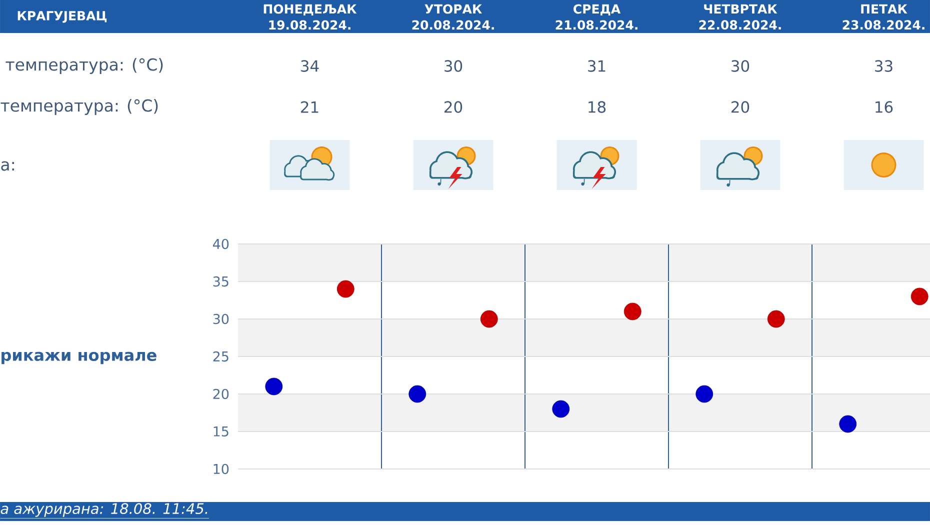 This screenshot has width=930, height=525. Describe the element at coordinates (220, 281) in the screenshot. I see `y-tick-label: 35` at that location.